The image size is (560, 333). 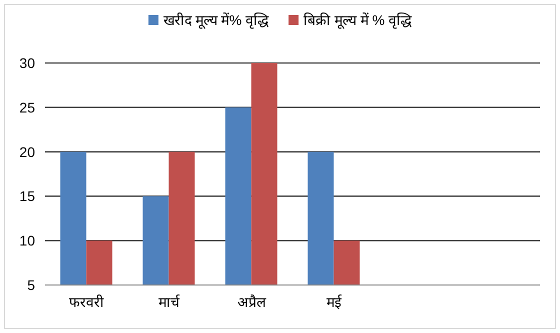 What do you see at coordinates (86, 302) in the screenshot?
I see `x-tick-label: फरवरी` at bounding box center [86, 302].